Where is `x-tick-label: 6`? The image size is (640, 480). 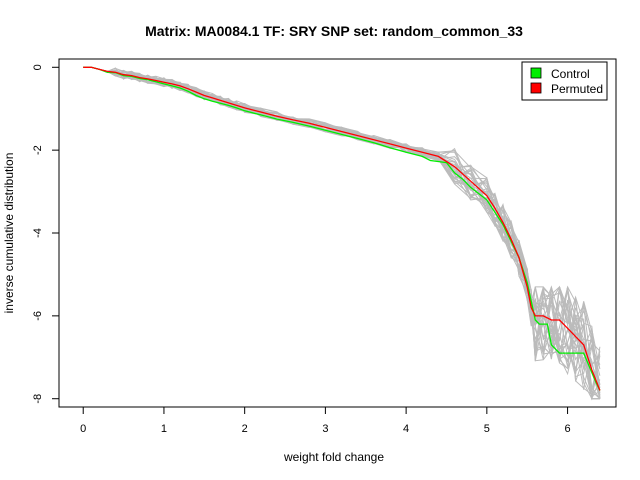
x-tick-label: 6 is located at coordinates (568, 429).